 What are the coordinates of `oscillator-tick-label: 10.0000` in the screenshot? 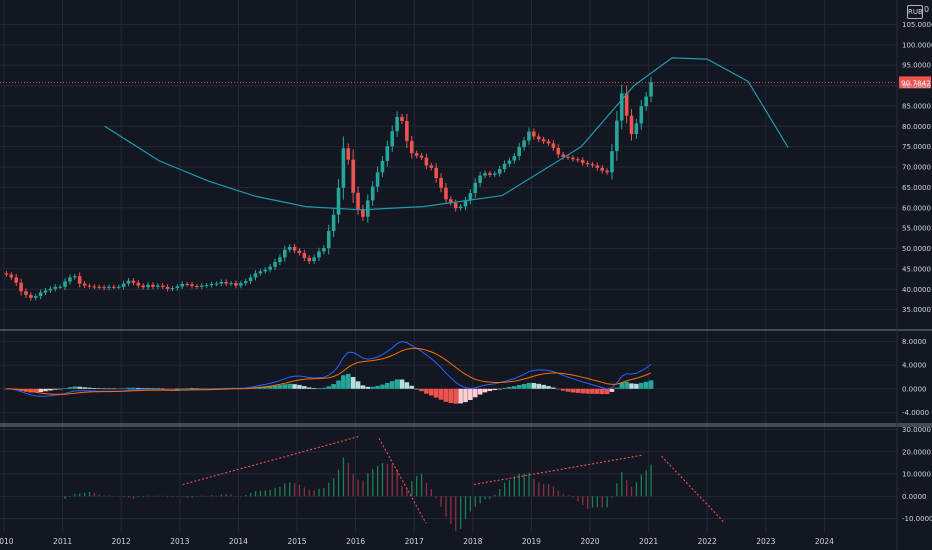 It's located at (916, 475).